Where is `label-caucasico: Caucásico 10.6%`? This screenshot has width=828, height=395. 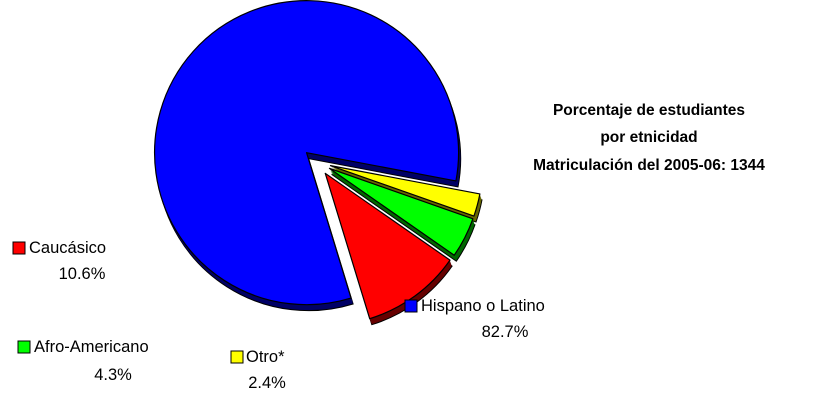
label-caucasico: Caucásico 10.6% is located at coordinates (59, 261).